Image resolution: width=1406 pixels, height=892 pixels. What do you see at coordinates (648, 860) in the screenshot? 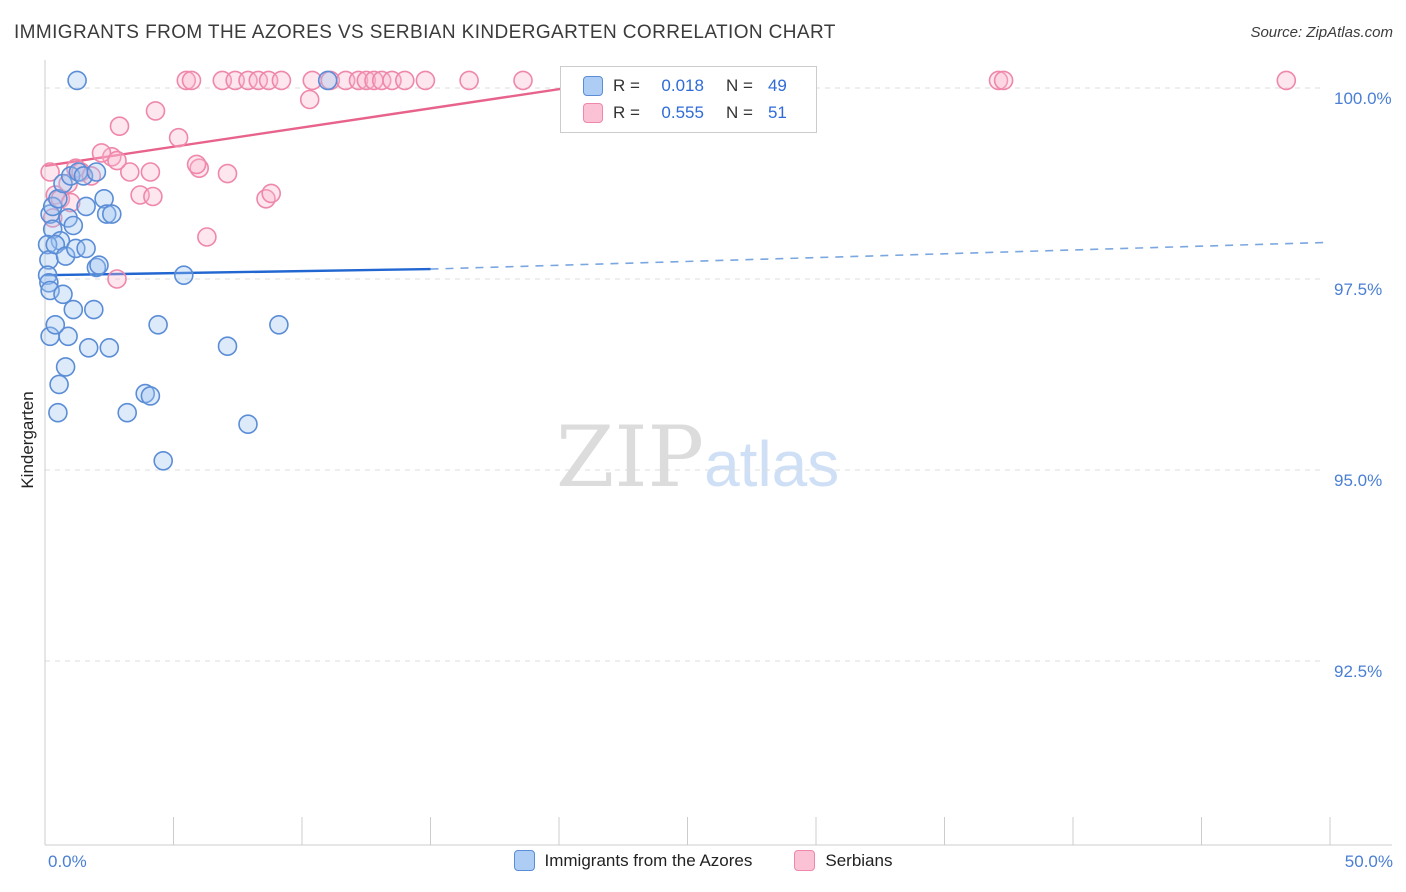
I see `legend-entry-azores-label: Immigrants from the Azores` at bounding box center [648, 860].